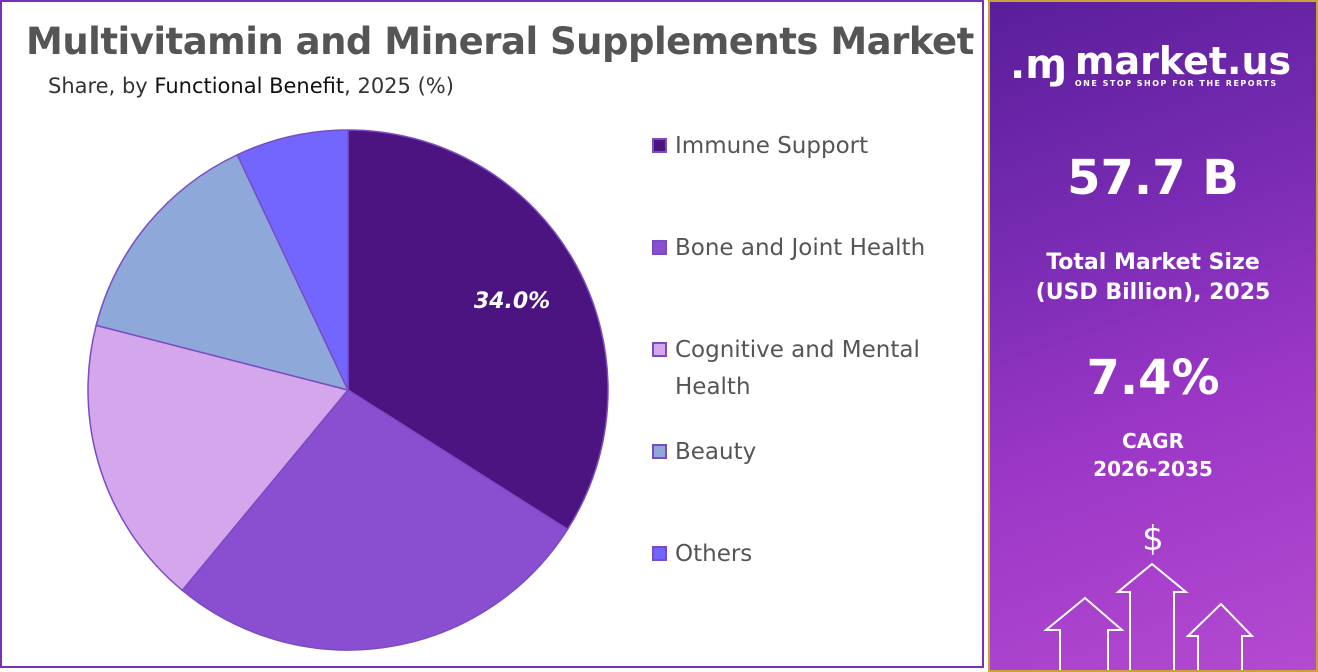 The image size is (1318, 672). Describe the element at coordinates (1149, 616) in the screenshot. I see `growth-arrows-icon` at that location.